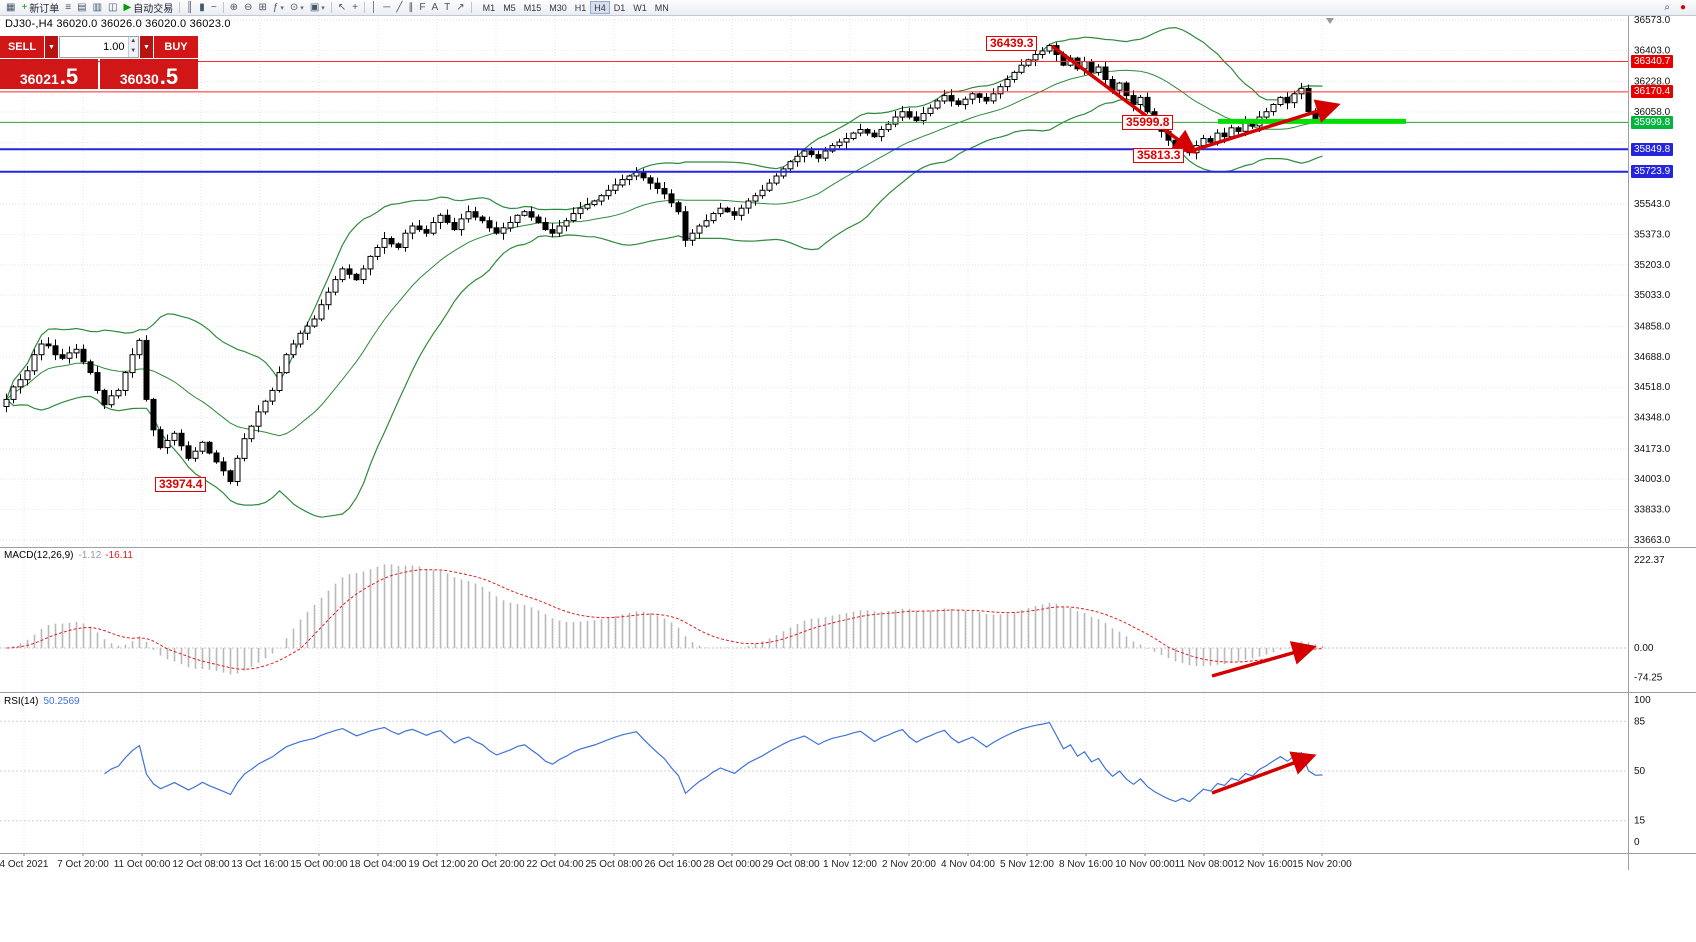 The height and width of the screenshot is (942, 1696). I want to click on crosshair-icon: +, so click(355, 8).